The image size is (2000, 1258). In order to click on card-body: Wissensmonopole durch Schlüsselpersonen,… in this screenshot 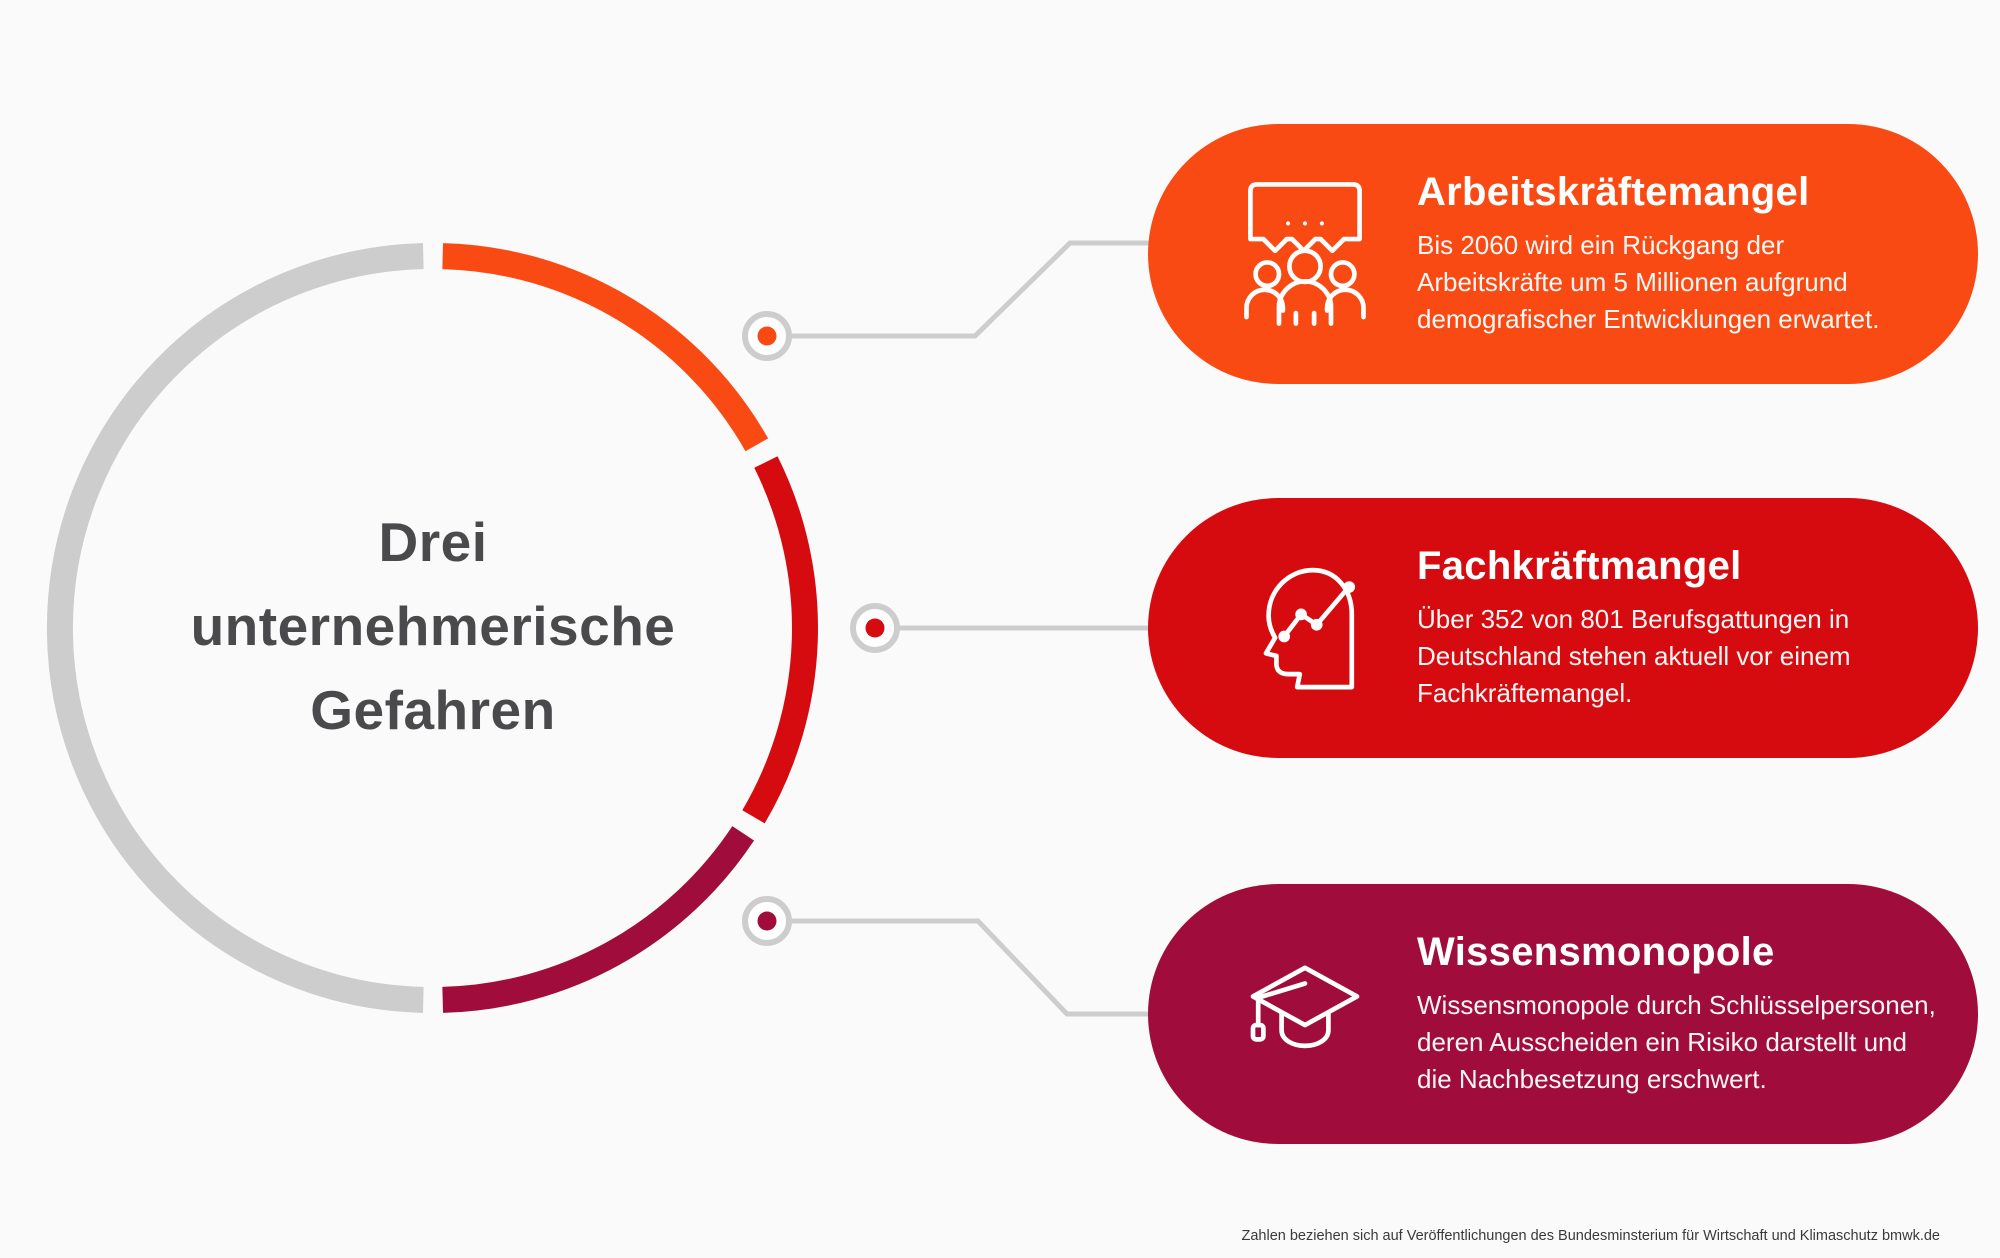, I will do `click(1676, 1042)`.